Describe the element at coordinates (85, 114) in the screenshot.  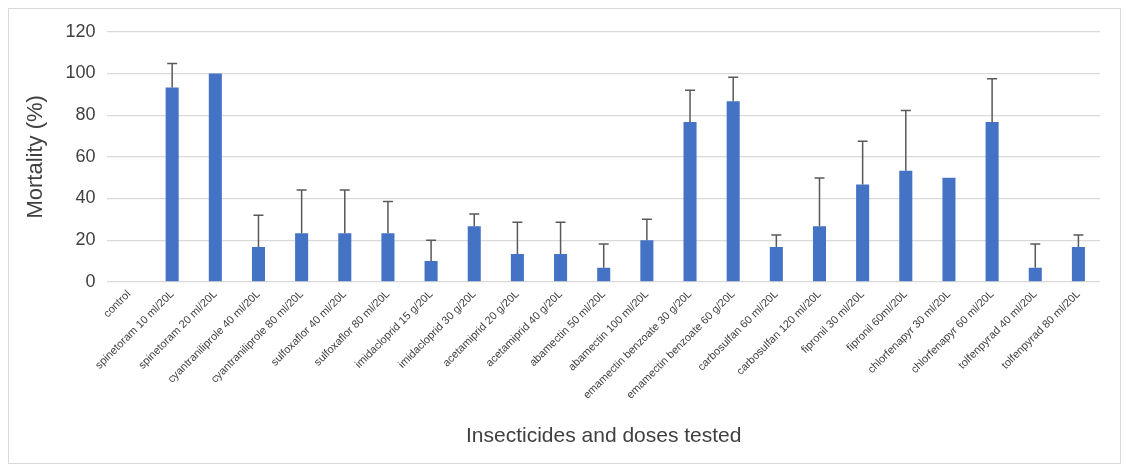
I see `y-tick-label: 80` at that location.